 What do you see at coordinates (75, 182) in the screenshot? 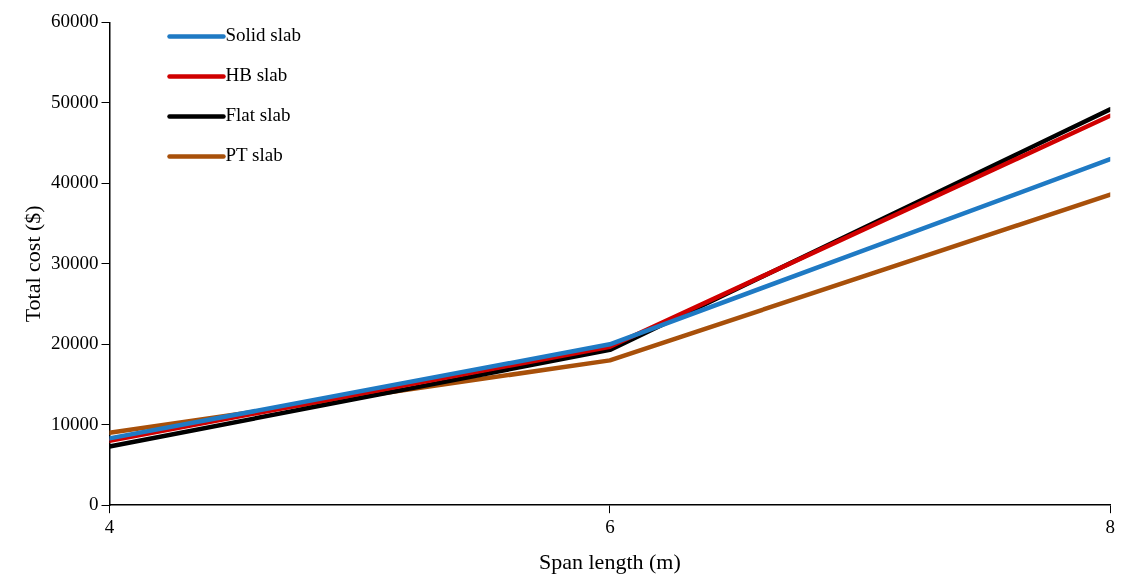
I see `y-tick-label: 40000` at bounding box center [75, 182].